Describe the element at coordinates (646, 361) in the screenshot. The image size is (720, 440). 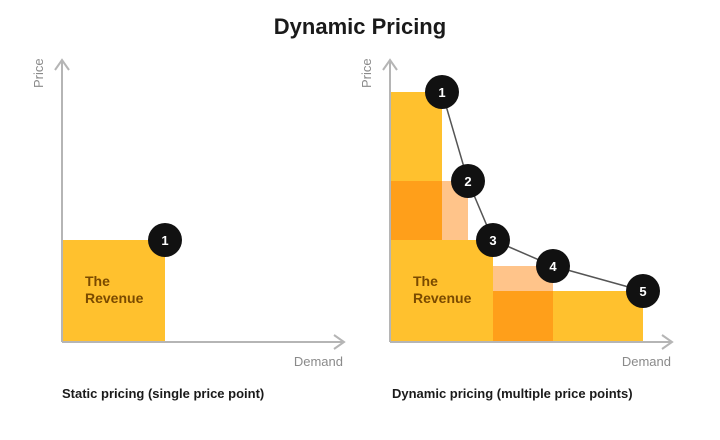
I see `dynamic-x-axis-label: Demand` at that location.